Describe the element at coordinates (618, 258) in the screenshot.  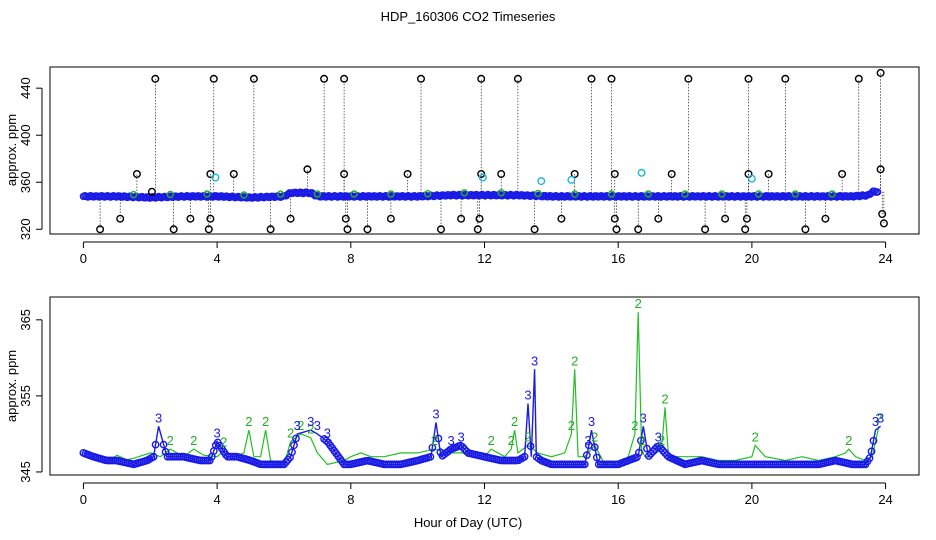
I see `x-tick-label: 16` at that location.